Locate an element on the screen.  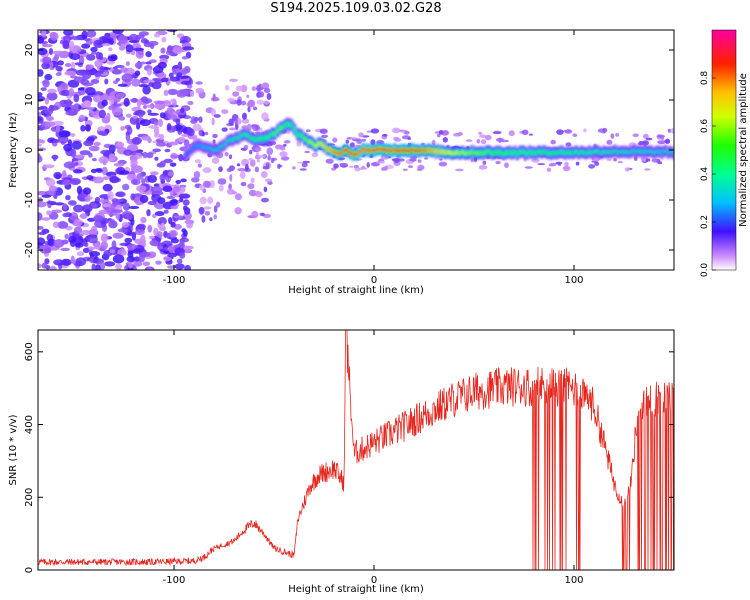
y-tick-label: 0 is located at coordinates (29, 570).